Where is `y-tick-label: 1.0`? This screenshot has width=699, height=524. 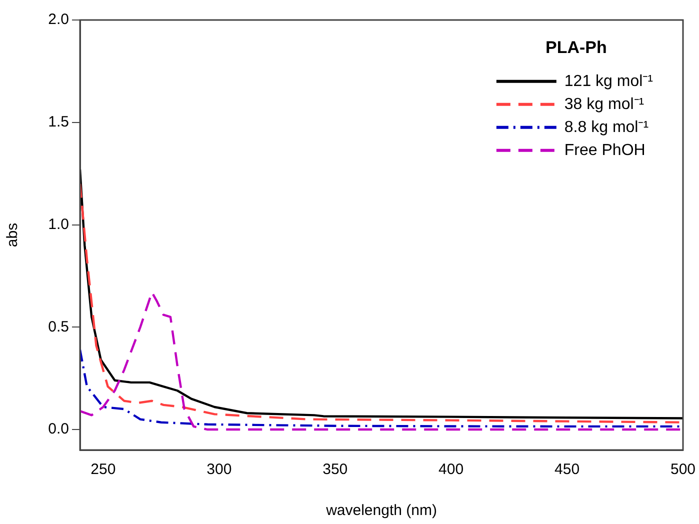
y-tick-label: 1.0 is located at coordinates (58, 224).